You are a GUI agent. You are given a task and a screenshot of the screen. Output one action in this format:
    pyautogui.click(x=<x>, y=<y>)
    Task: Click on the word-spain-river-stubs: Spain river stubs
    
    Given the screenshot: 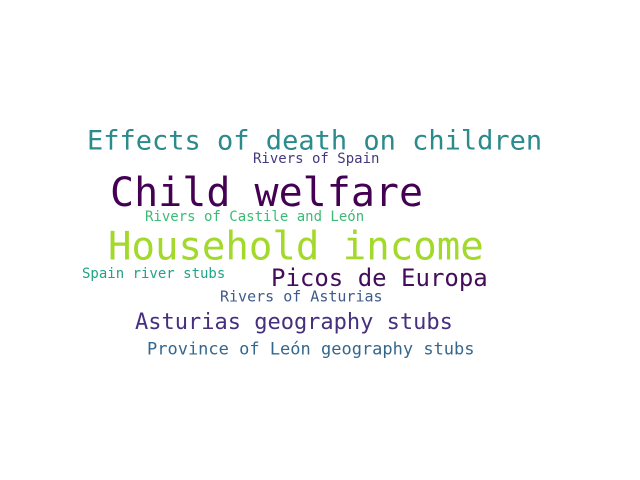 What is the action you would take?
    pyautogui.click(x=154, y=274)
    